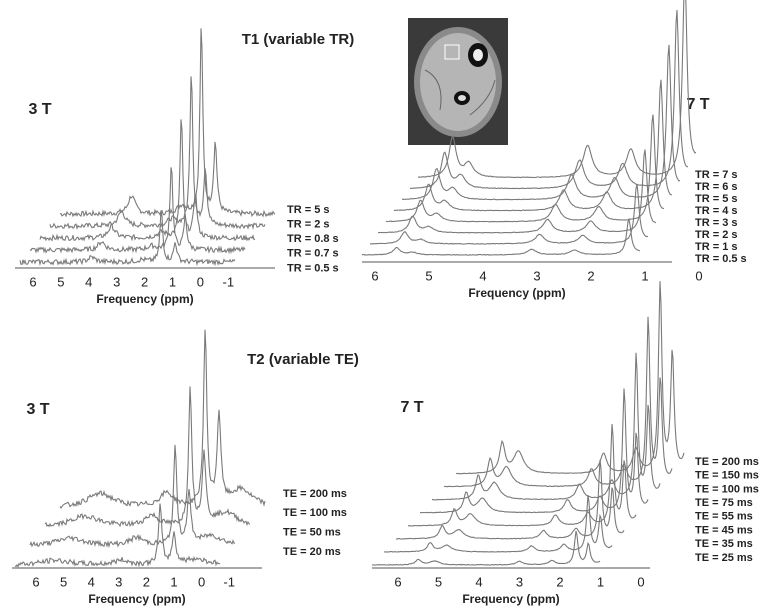  What do you see at coordinates (727, 476) in the screenshot?
I see `trace-label: TE = 150 ms` at bounding box center [727, 476].